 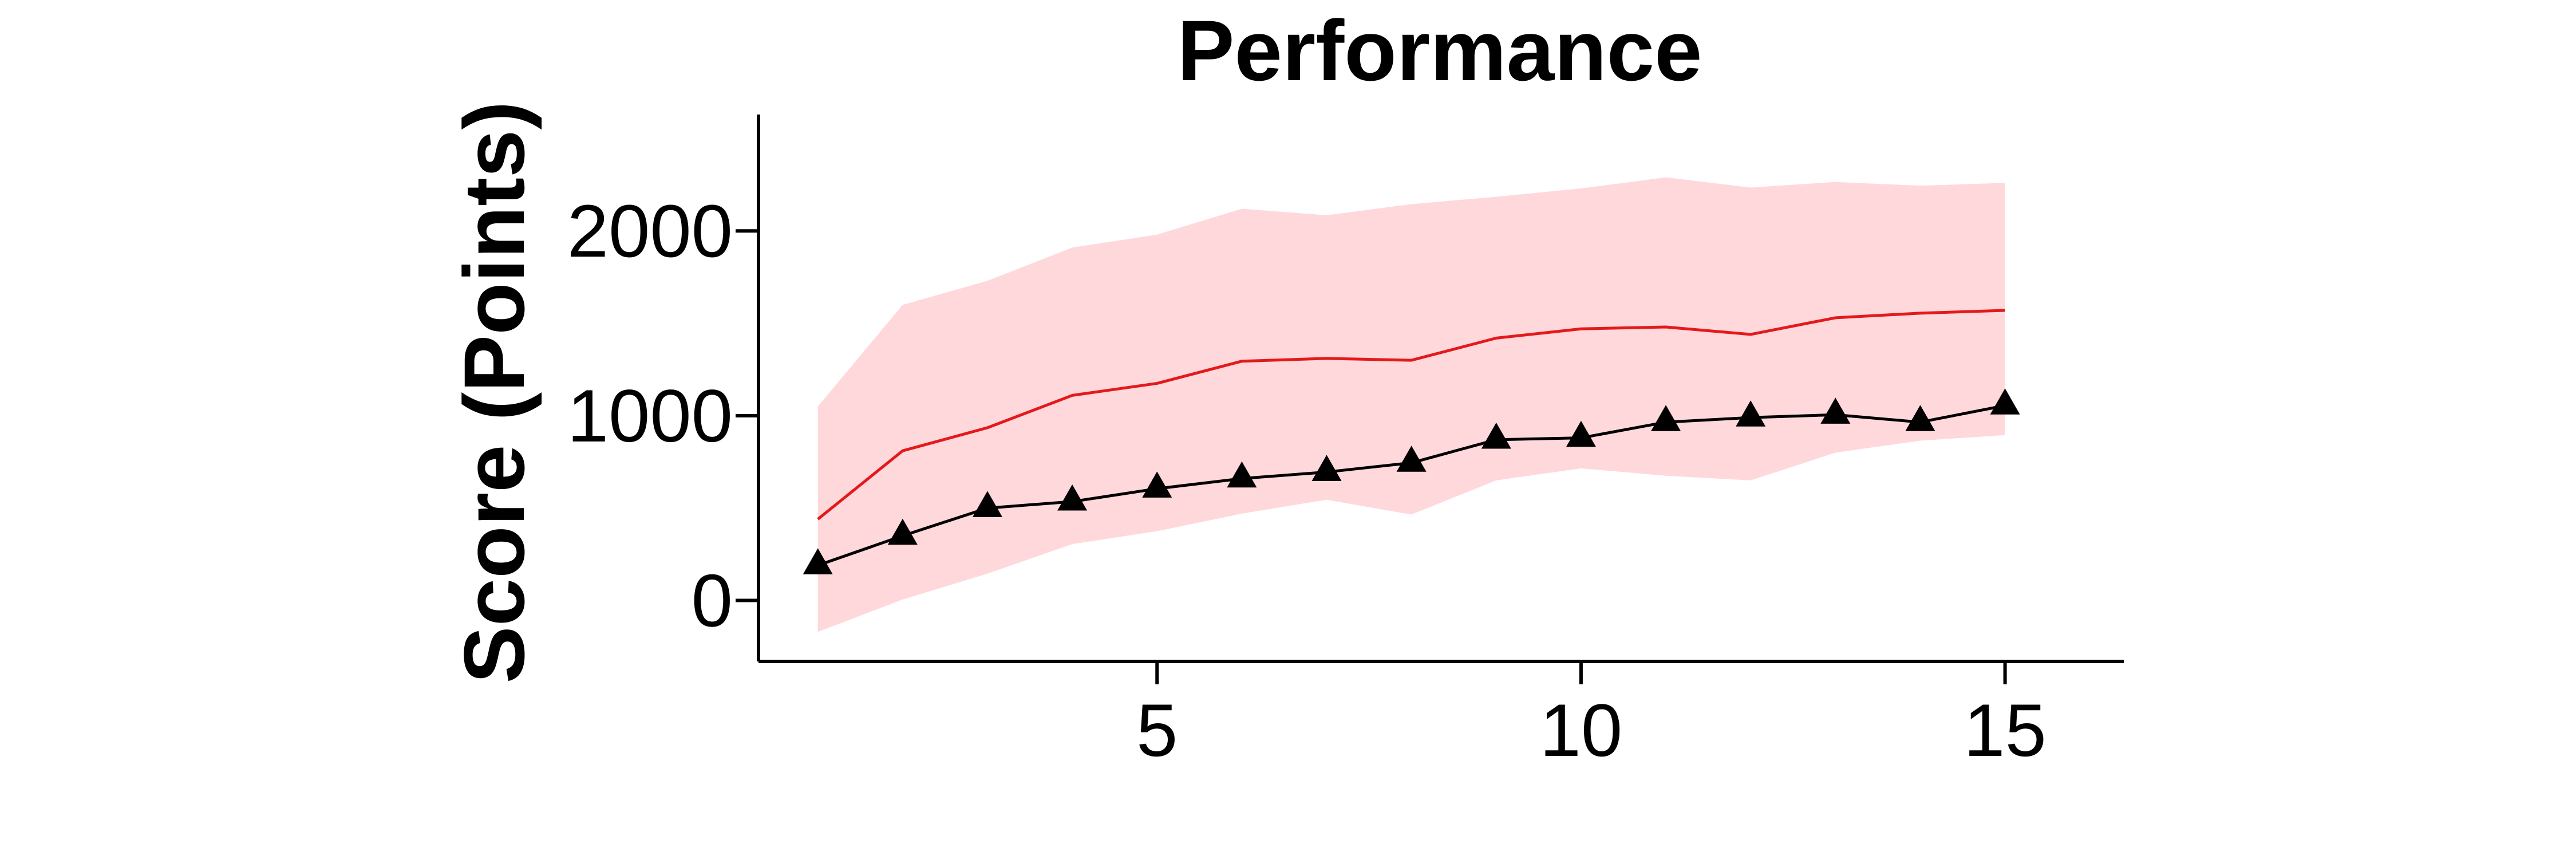 What do you see at coordinates (712, 601) in the screenshot?
I see `y-tick-label: 0` at bounding box center [712, 601].